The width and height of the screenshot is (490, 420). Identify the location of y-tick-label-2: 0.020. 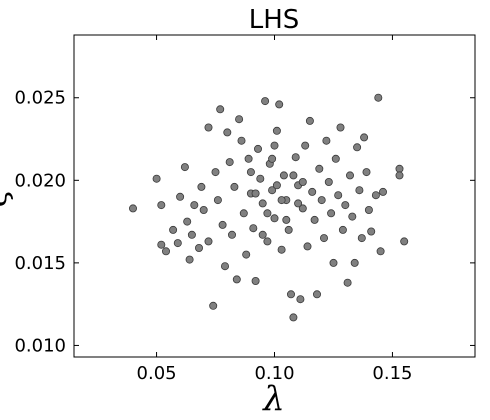
(40, 180).